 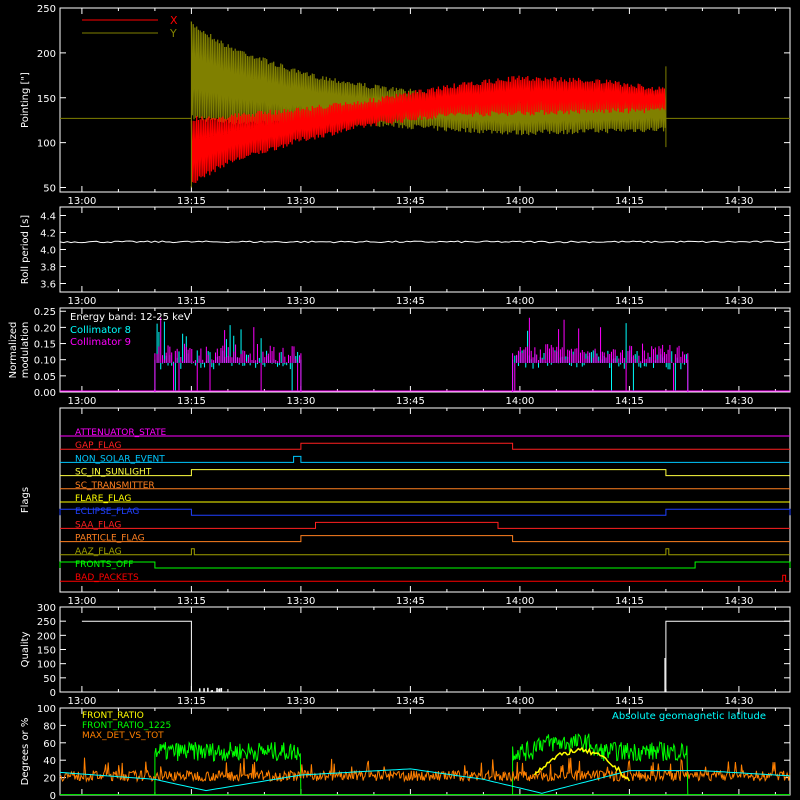 I want to click on flag-sc-in-sunlight: SC_IN_SUNLIGHT, so click(x=425, y=473).